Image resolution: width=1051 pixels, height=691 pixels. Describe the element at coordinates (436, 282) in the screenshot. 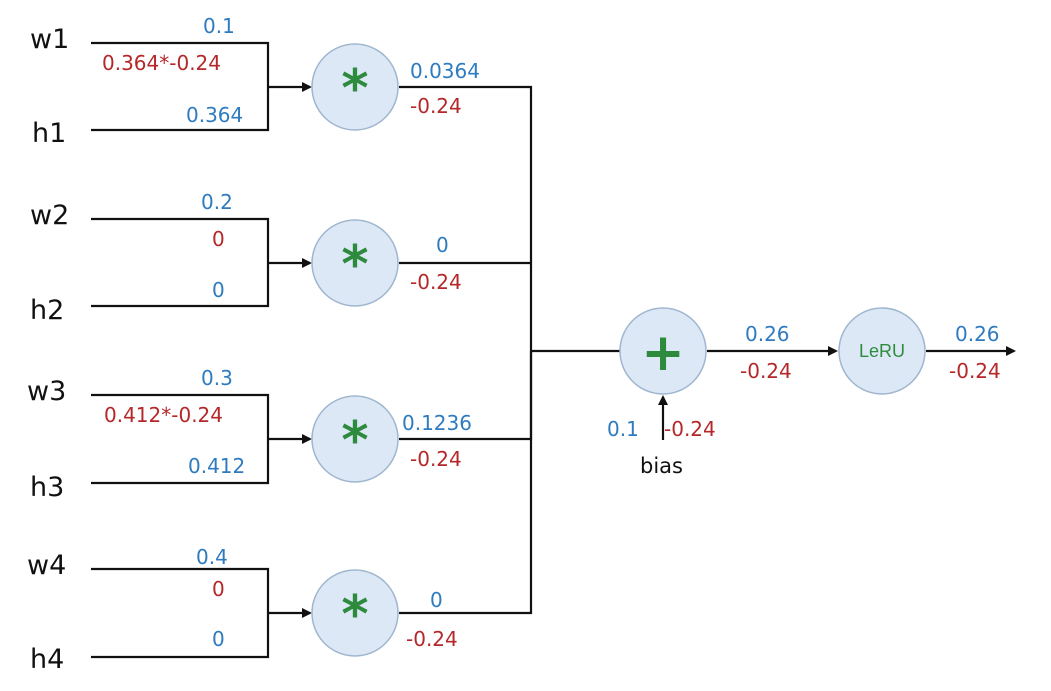

I see `multiply-output-gradient-2: -0.24` at that location.